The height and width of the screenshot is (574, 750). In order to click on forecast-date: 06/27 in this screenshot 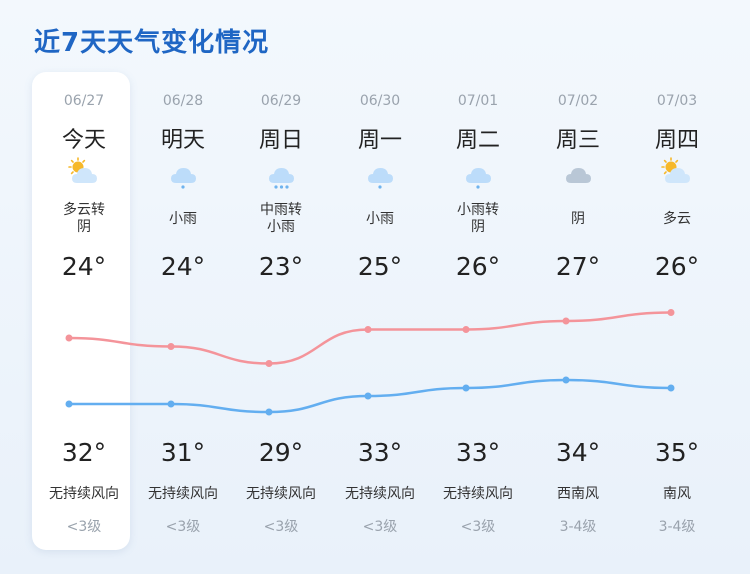, I will do `click(84, 101)`.